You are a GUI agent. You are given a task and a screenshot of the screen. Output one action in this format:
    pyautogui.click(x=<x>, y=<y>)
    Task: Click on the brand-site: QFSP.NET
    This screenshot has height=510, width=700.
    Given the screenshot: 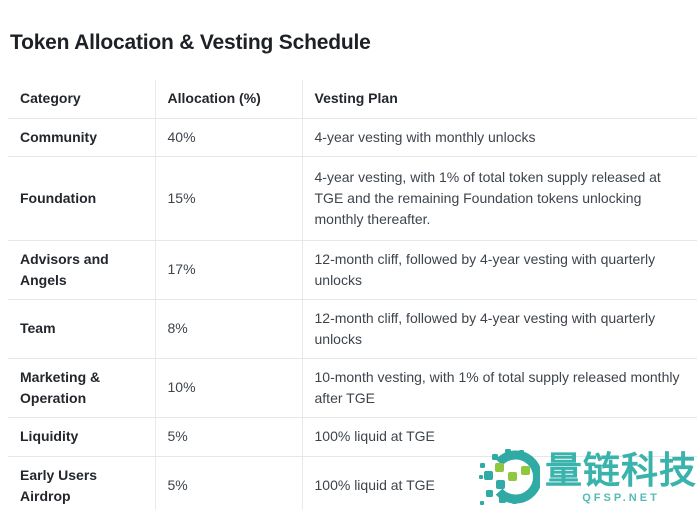 What is the action you would take?
    pyautogui.click(x=621, y=497)
    